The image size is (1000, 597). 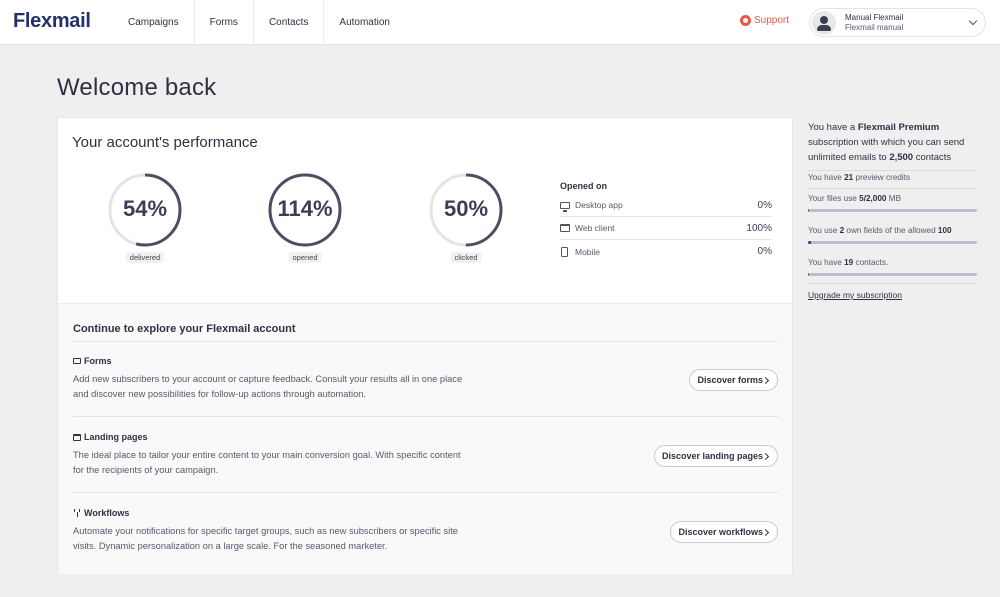 I want to click on nav-automation: Automation, so click(x=364, y=22).